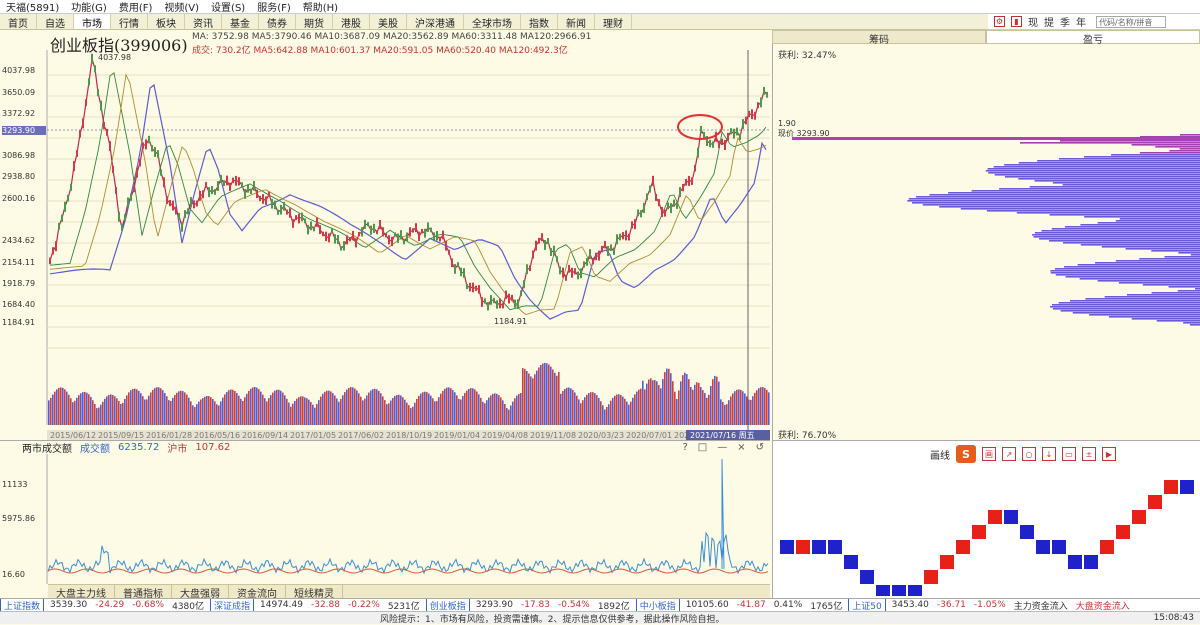  What do you see at coordinates (1131, 21) in the screenshot?
I see `search-input: 代码/名称/拼音` at bounding box center [1131, 21].